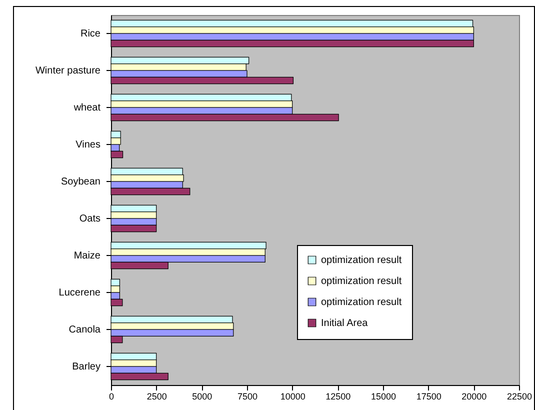 The height and width of the screenshot is (410, 535). Describe the element at coordinates (293, 397) in the screenshot. I see `x-tick-label: 10000` at that location.